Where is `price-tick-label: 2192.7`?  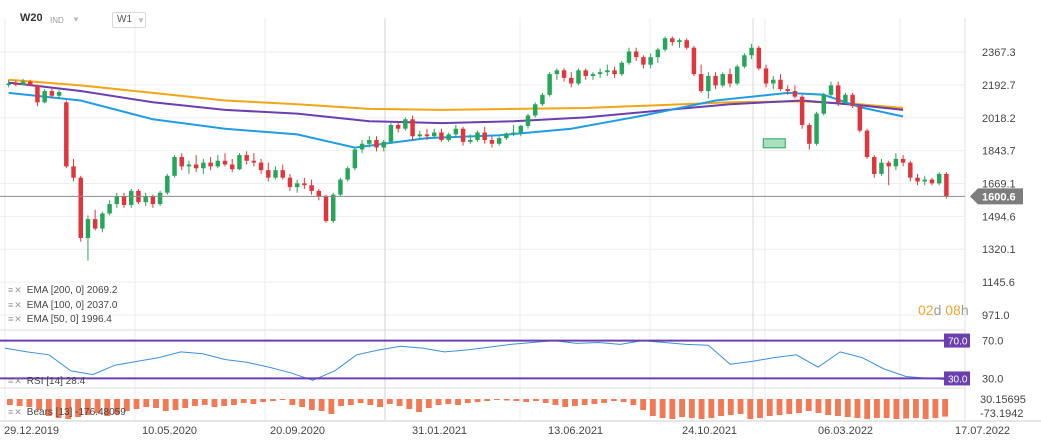
price-tick-label: 2192.7 is located at coordinates (999, 86).